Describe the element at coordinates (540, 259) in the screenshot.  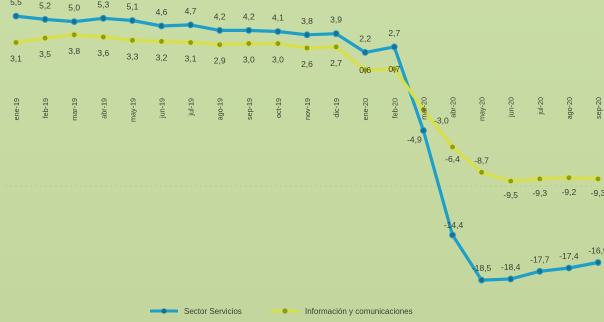
I see `data-label: -17,7` at that location.